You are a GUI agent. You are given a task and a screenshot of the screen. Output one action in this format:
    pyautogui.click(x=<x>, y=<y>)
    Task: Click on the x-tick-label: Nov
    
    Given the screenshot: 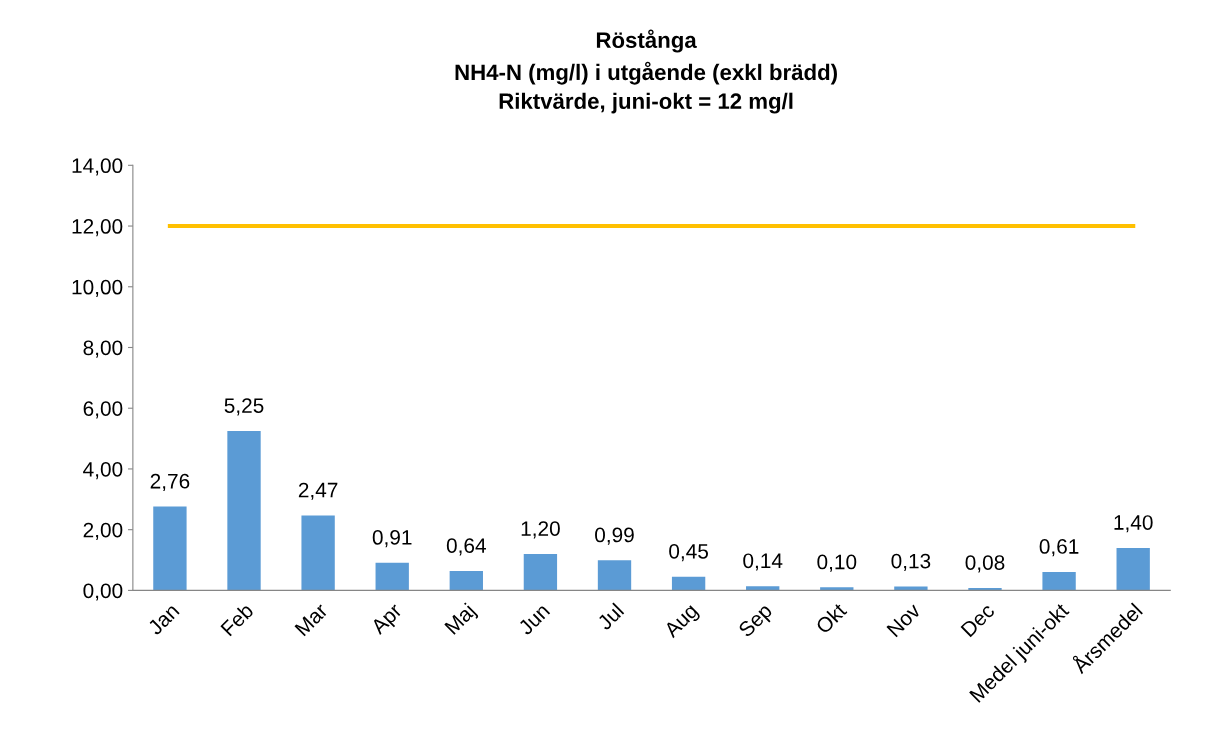 What is the action you would take?
    pyautogui.click(x=904, y=620)
    